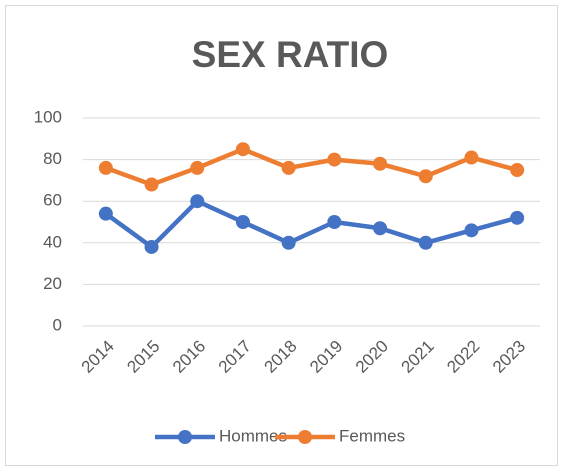 The image size is (563, 472). What do you see at coordinates (253, 435) in the screenshot?
I see `legend-label: Hommes` at bounding box center [253, 435].